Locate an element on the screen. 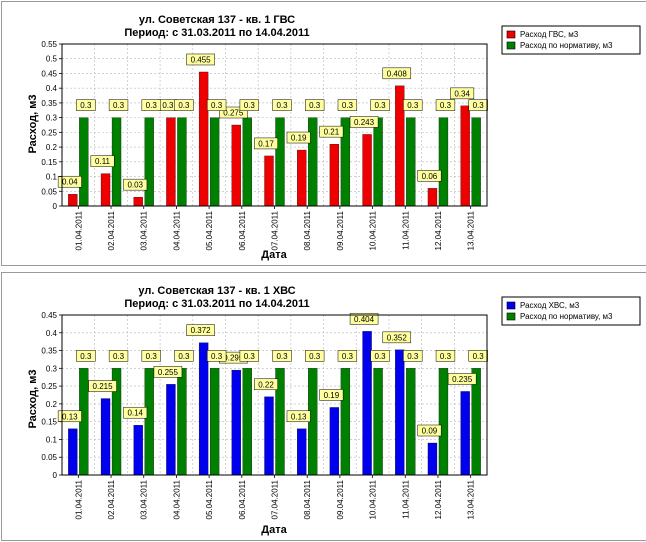 The height and width of the screenshot is (542, 646). data-label: 0.215 is located at coordinates (103, 386).